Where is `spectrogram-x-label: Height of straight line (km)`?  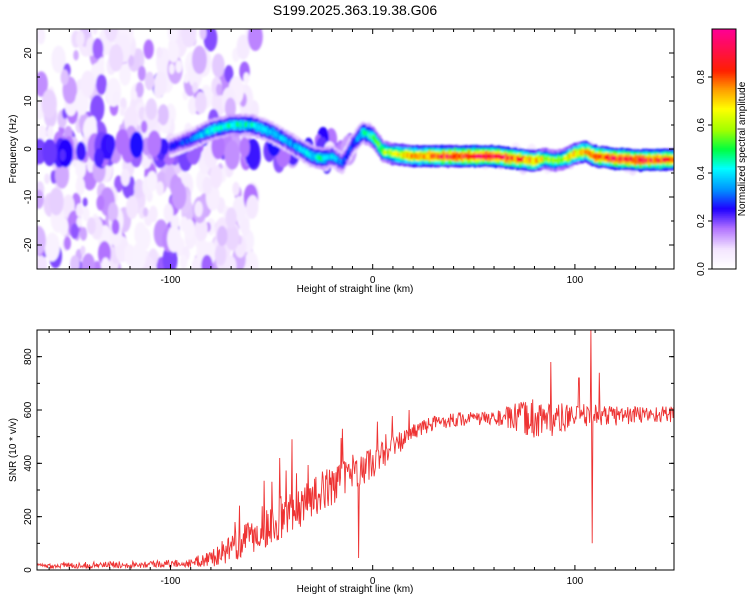
spectrogram-x-label: Height of straight line (km) is located at coordinates (355, 289).